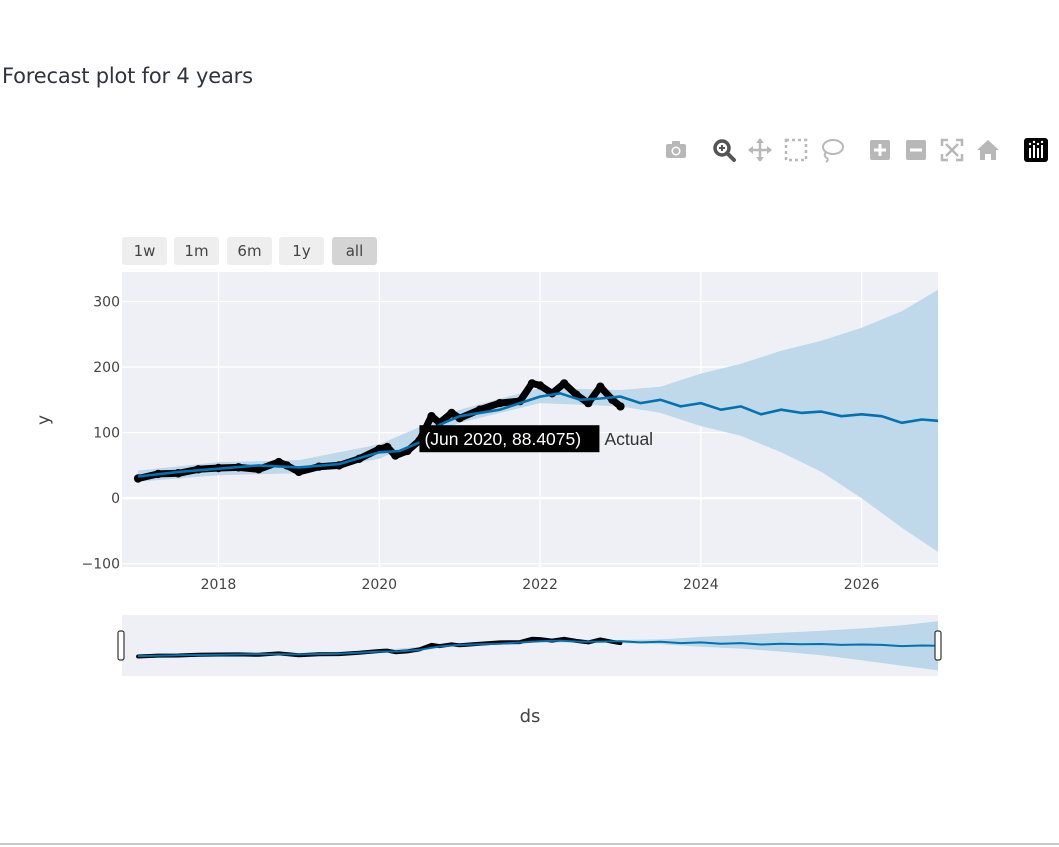  I want to click on x-tick-labels: 2018 2020 2022 2024 2026, so click(540, 585).